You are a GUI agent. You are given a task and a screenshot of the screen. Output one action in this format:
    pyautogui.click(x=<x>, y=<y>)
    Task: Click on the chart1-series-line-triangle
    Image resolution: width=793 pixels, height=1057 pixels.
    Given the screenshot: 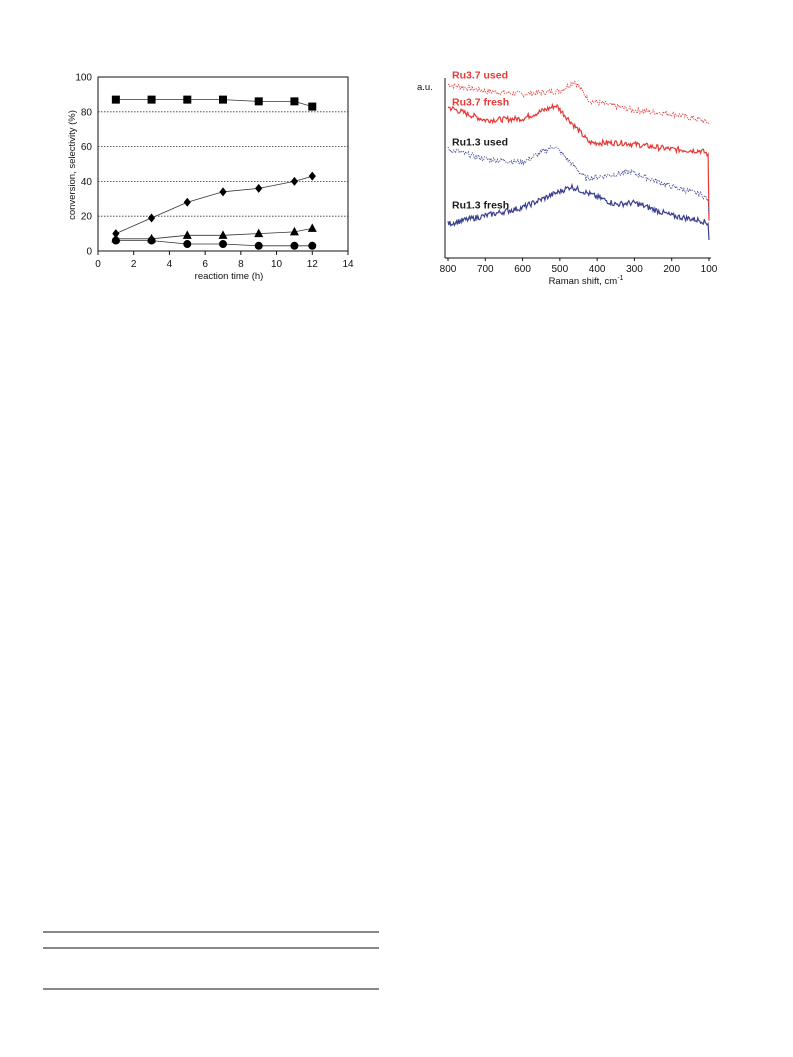 What is the action you would take?
    pyautogui.click(x=214, y=234)
    